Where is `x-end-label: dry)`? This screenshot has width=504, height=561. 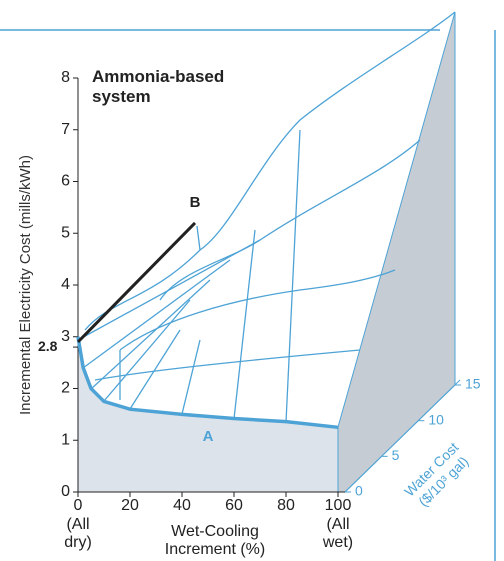 x-end-label: dry) is located at coordinates (78, 542).